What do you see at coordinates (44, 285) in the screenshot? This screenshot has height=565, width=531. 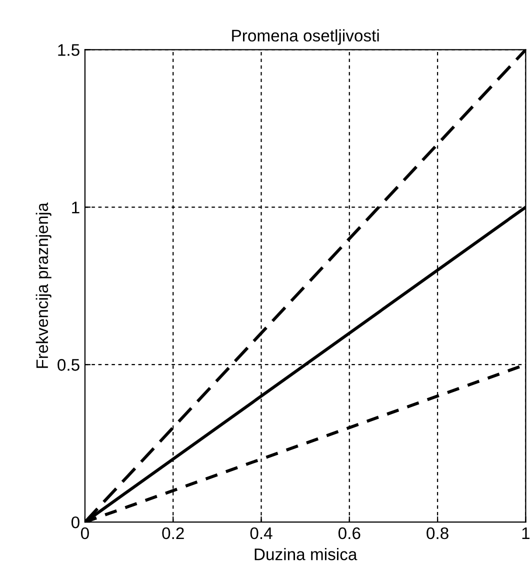 I see `y-axis-title: Frekvencija praznjenja` at bounding box center [44, 285].